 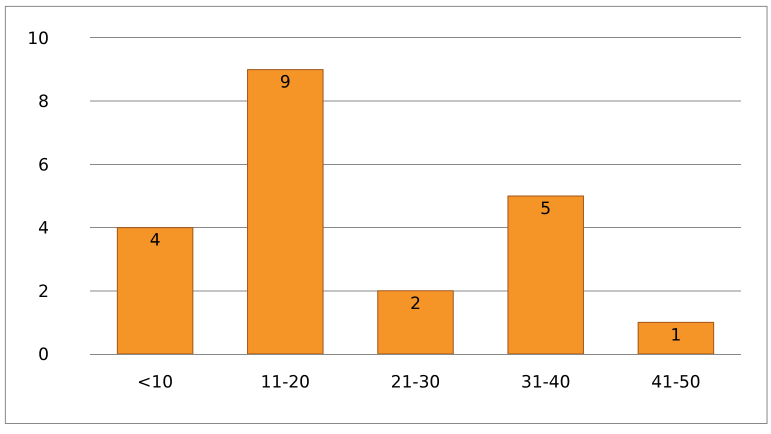 What do you see at coordinates (155, 382) in the screenshot?
I see `x-tick-label: <10` at bounding box center [155, 382].